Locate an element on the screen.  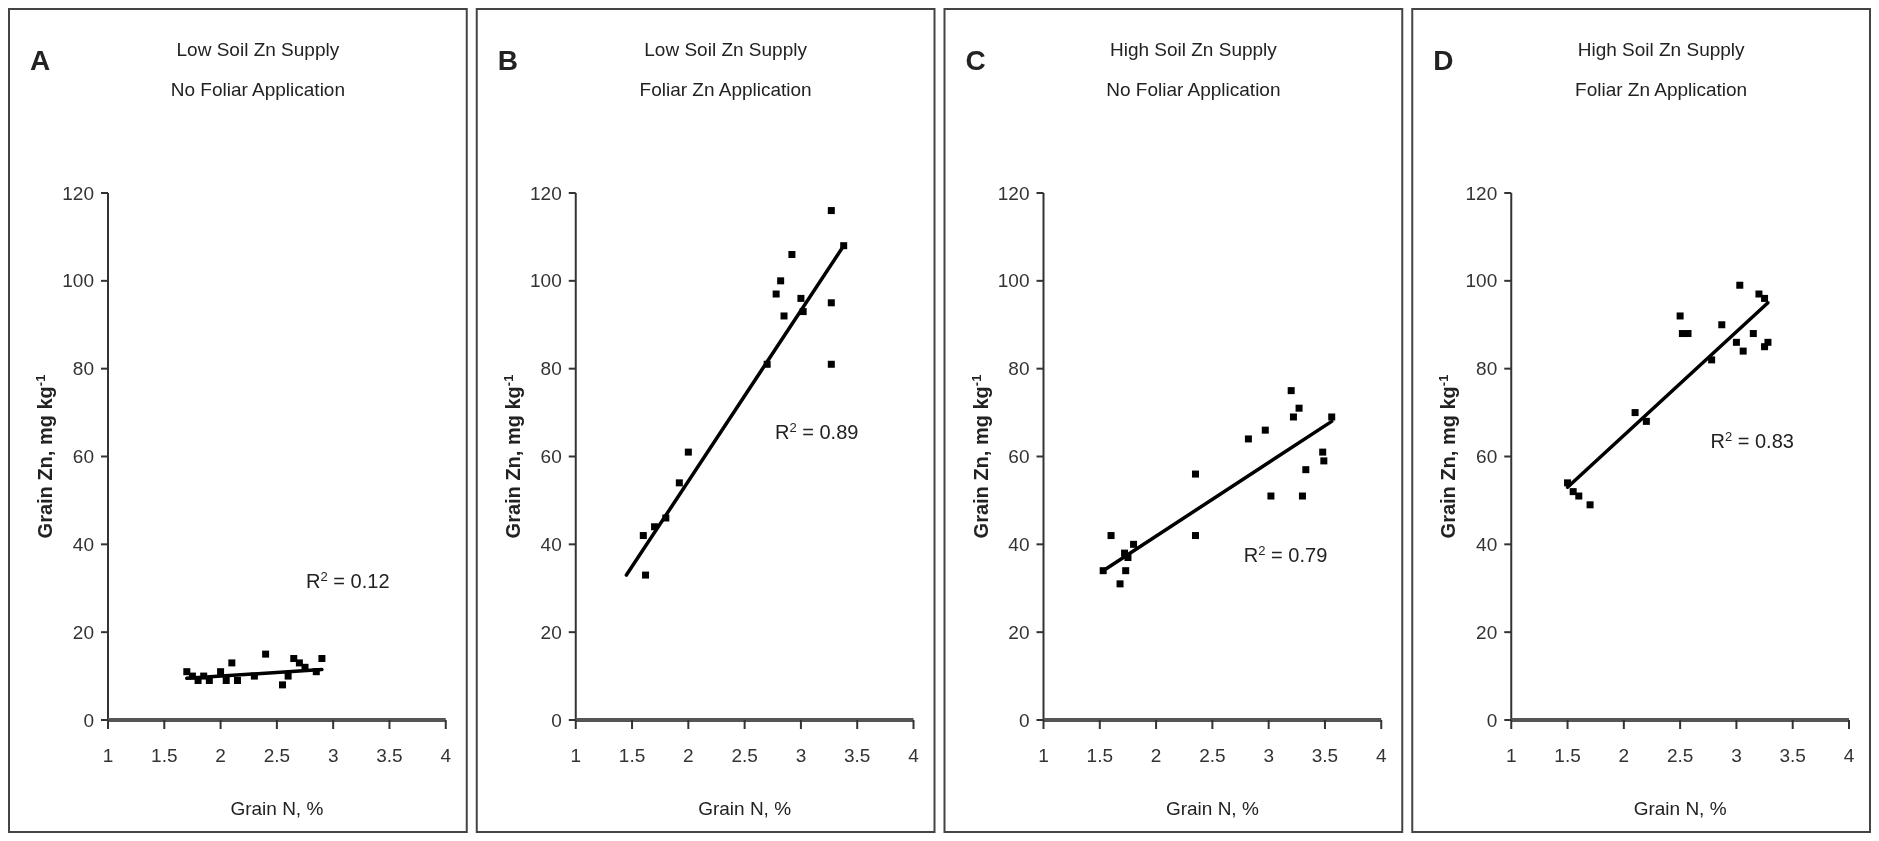
chart-subtitle: Foliar Zn Application is located at coordinates (1661, 89).